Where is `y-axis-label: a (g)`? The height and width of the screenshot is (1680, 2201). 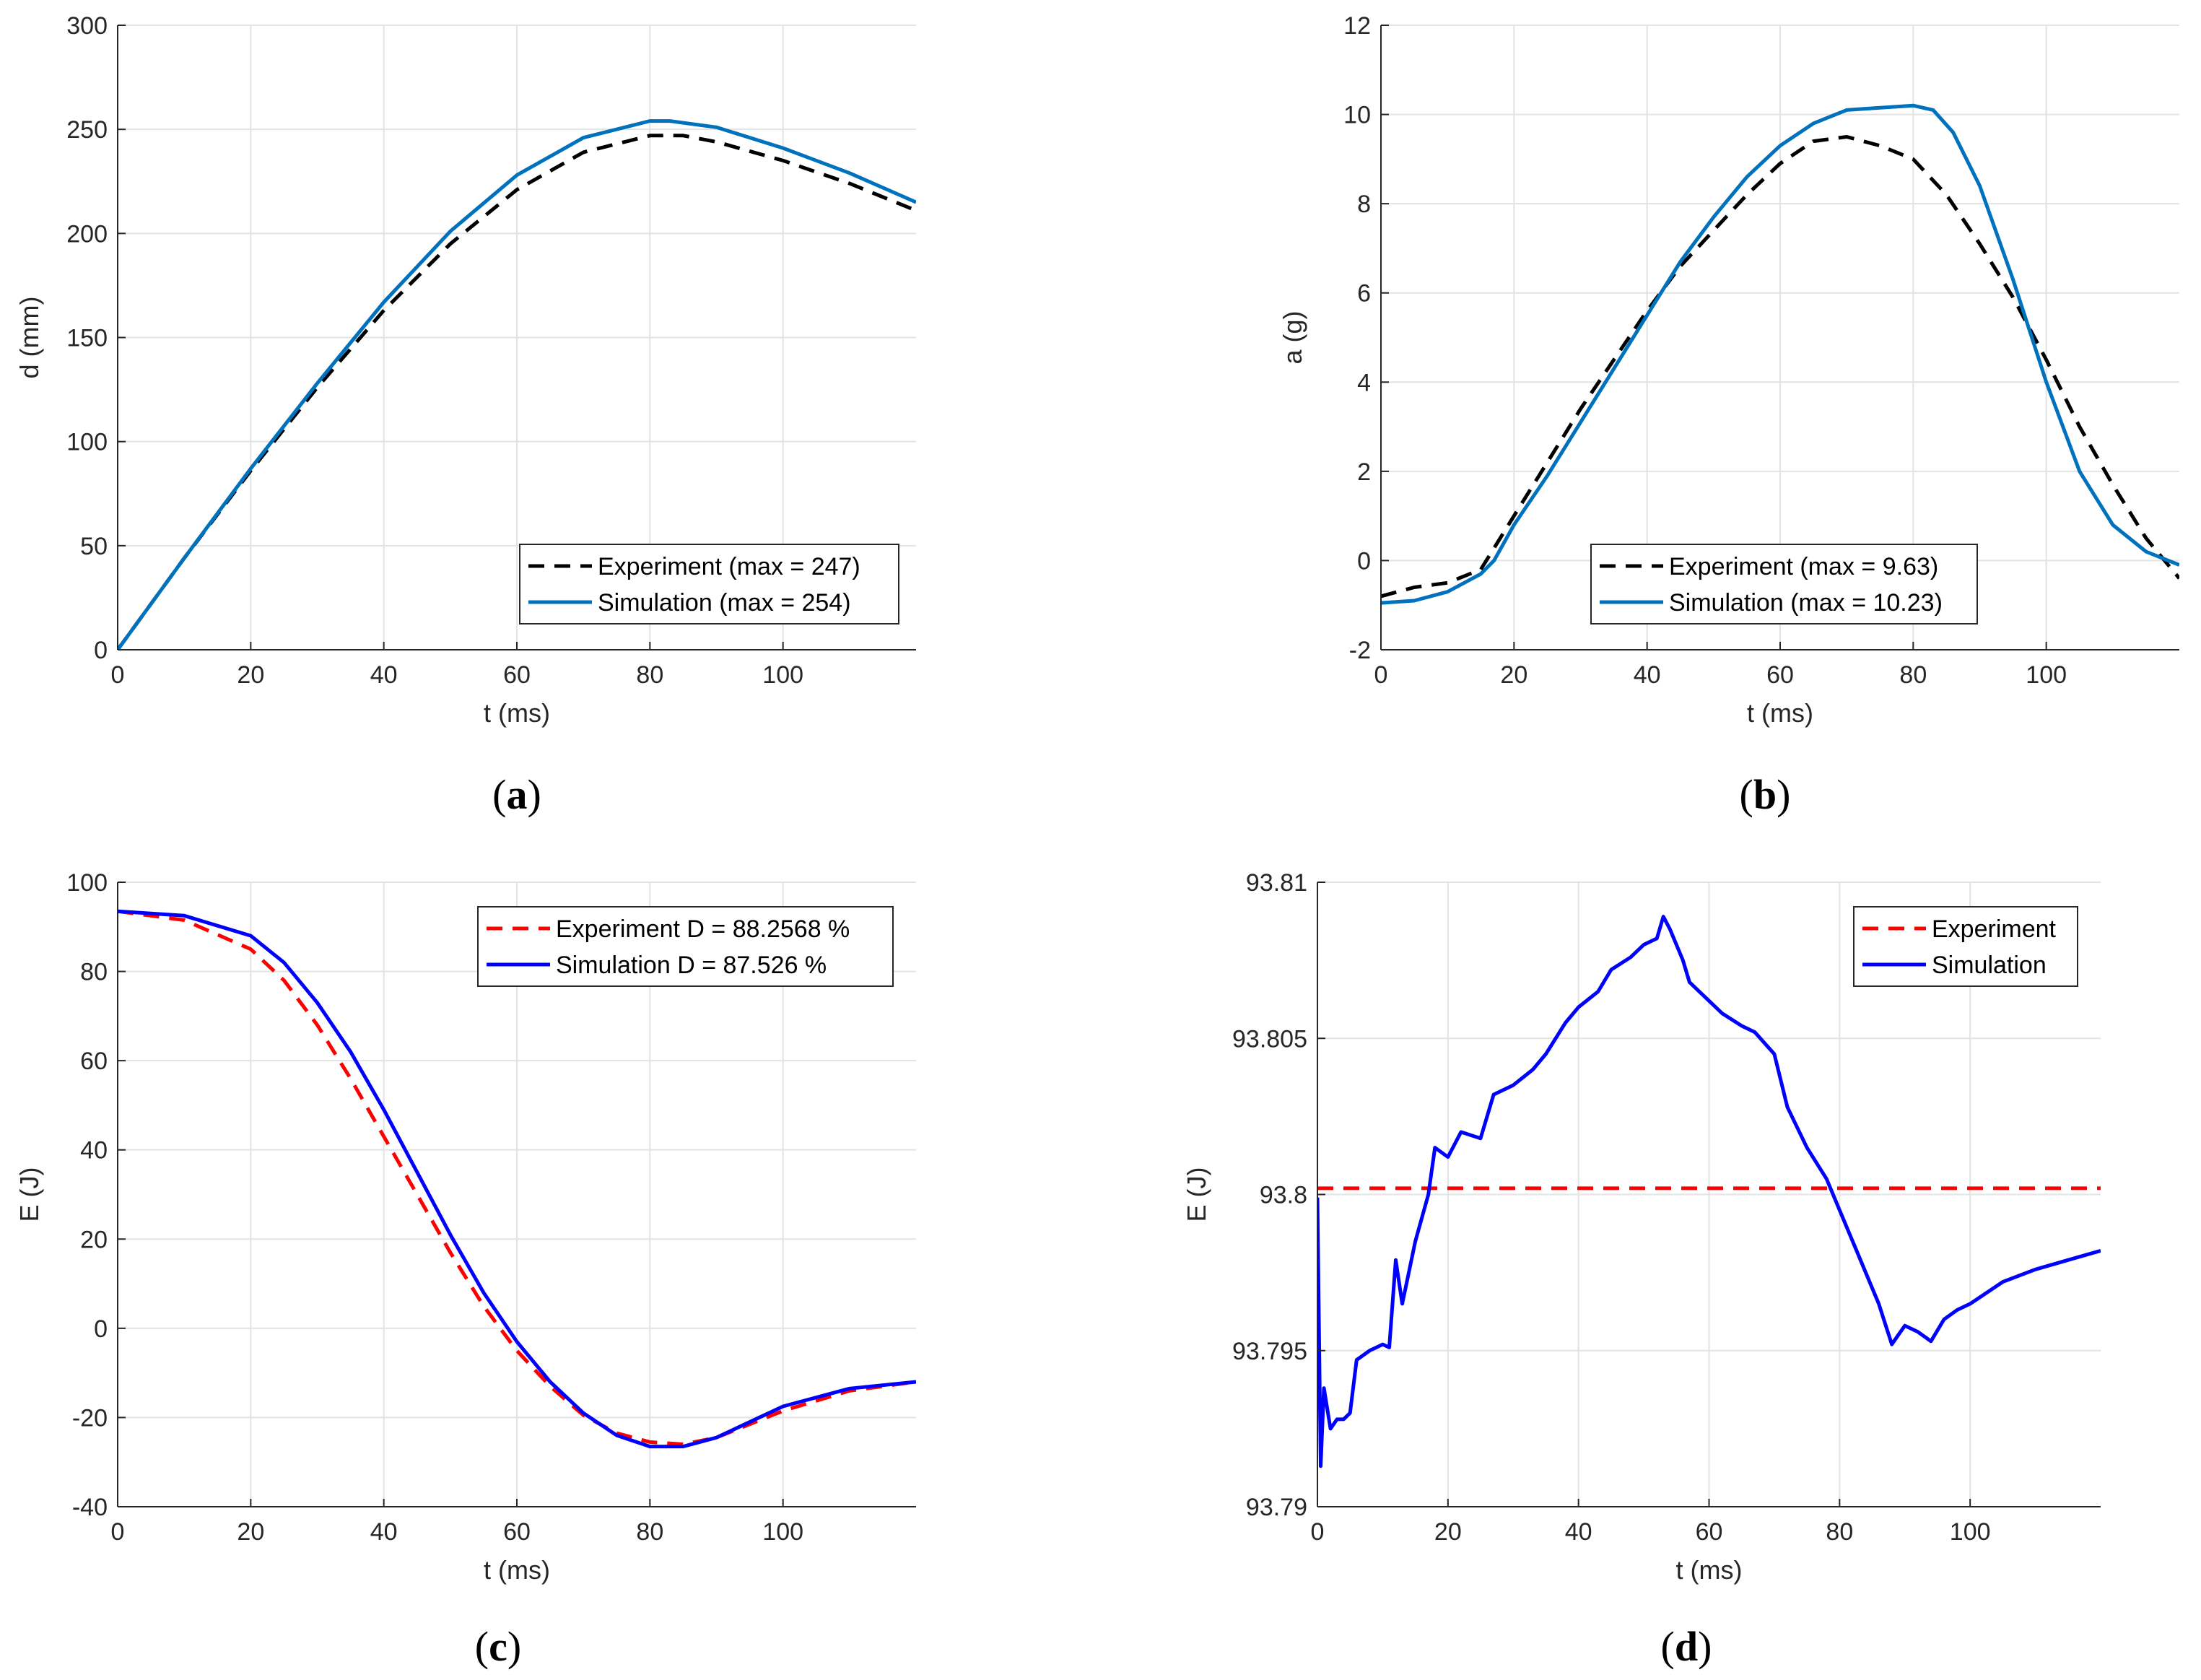
y-axis-label: a (g) is located at coordinates (1292, 337).